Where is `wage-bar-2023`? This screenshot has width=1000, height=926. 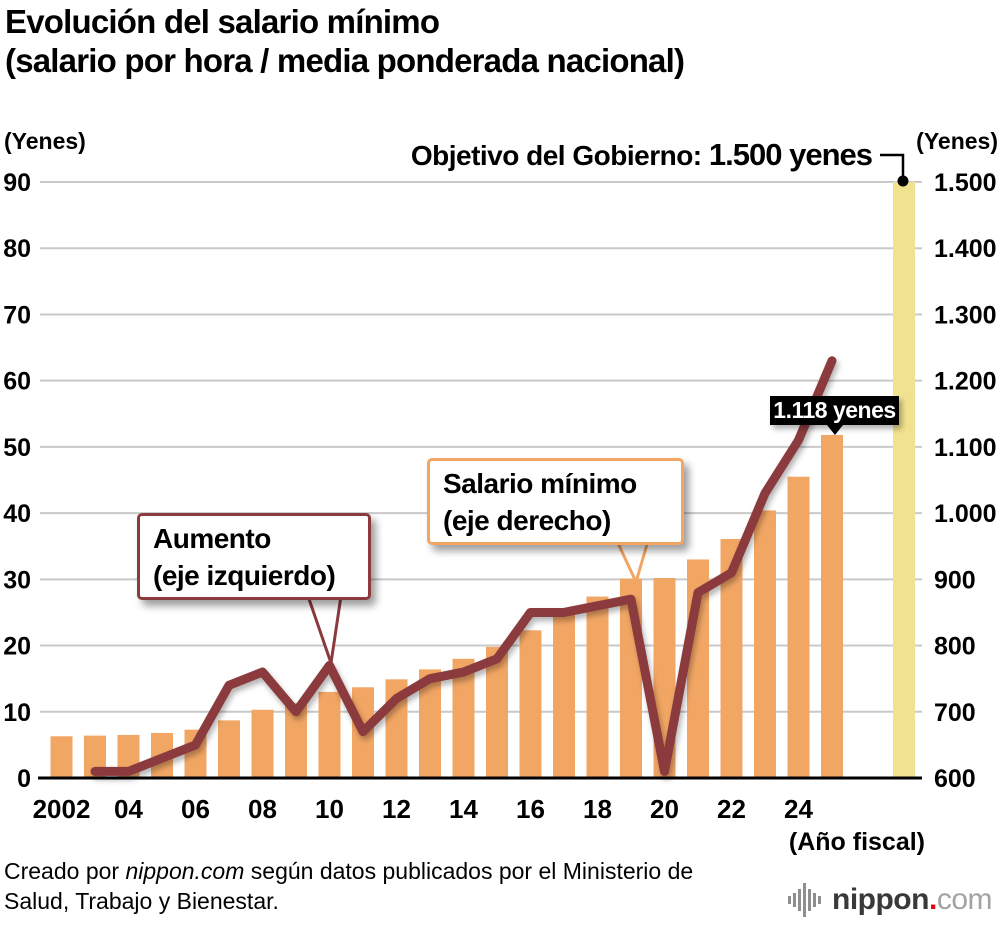 wage-bar-2023 is located at coordinates (765, 644).